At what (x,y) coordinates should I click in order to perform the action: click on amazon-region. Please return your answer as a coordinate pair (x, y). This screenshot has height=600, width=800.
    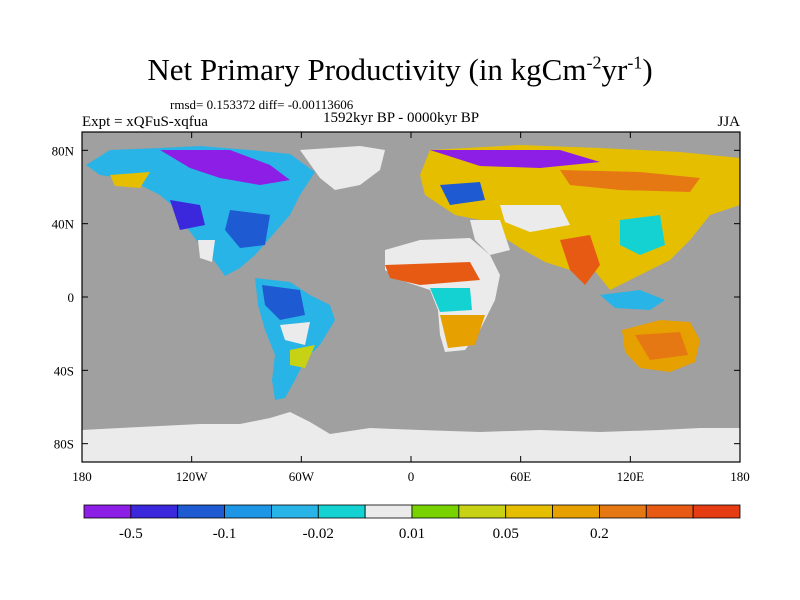
    Looking at the image, I should click on (283, 302).